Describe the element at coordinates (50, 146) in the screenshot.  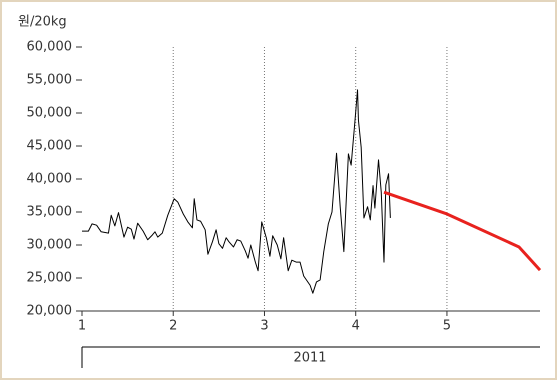
I see `y-tick-label: 45,000` at that location.